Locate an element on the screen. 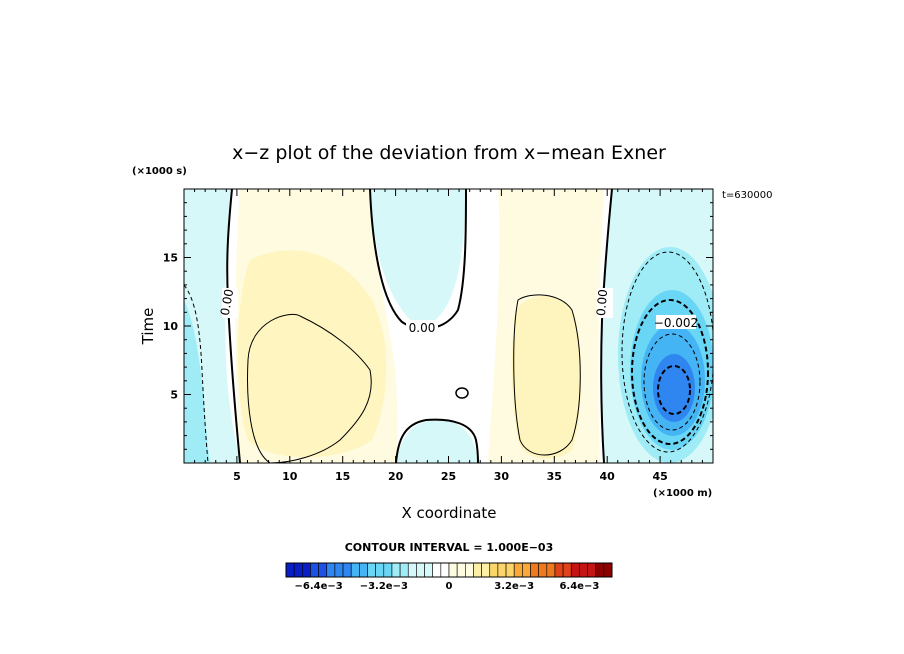 Image resolution: width=904 pixels, height=654 pixels. neg-region-top is located at coordinates (418, 258).